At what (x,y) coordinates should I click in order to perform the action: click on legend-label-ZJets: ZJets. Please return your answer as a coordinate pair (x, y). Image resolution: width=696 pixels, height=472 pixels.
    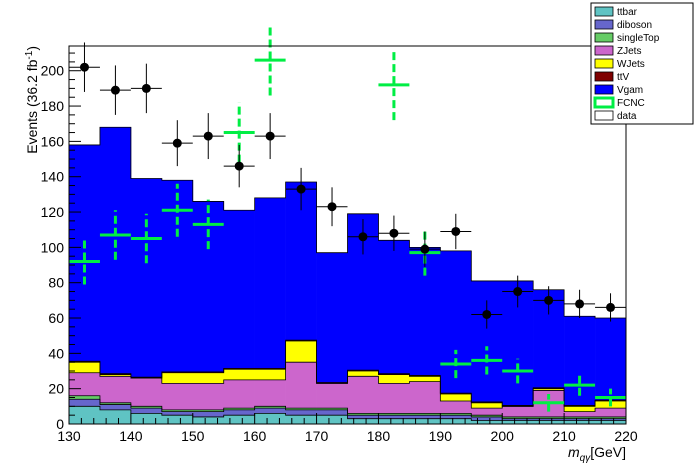
    Looking at the image, I should click on (629, 51).